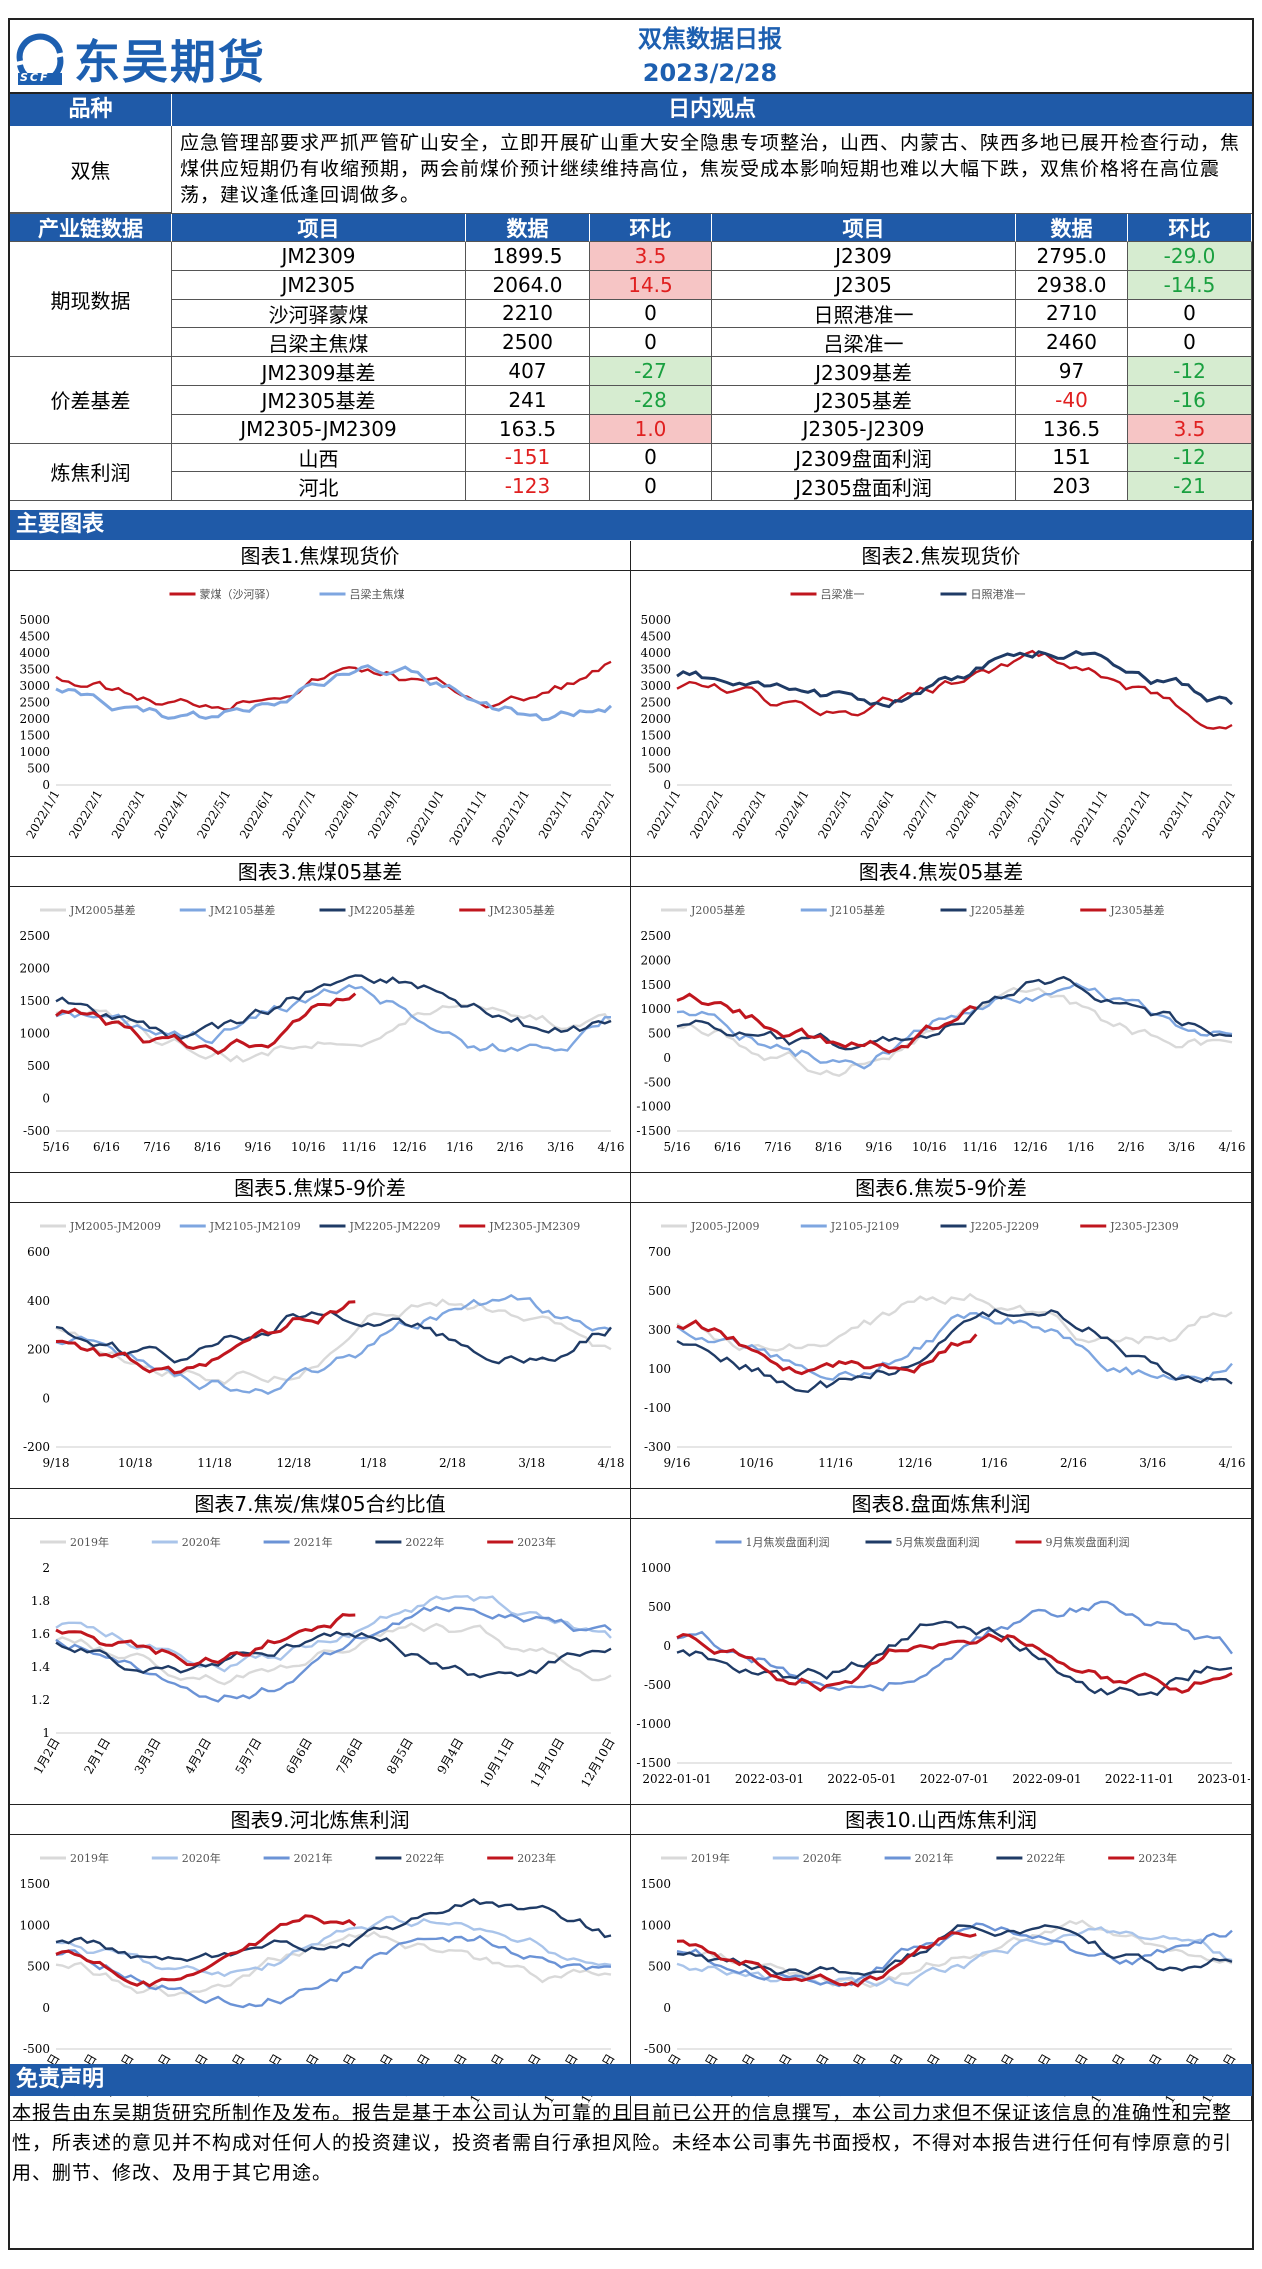  Describe the element at coordinates (452, 1463) in the screenshot. I see `x-tick-label: 2/18` at that location.